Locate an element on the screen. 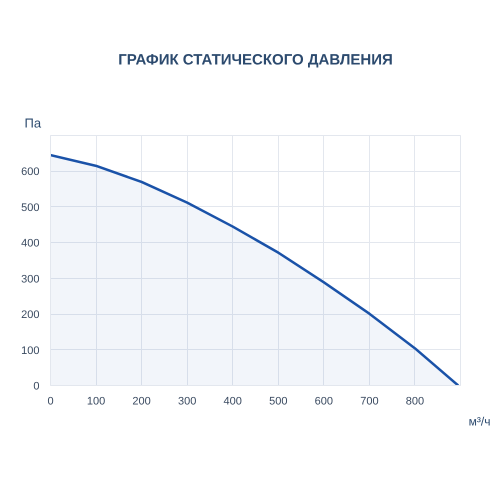 The height and width of the screenshot is (500, 500). y-tick-label: 600 is located at coordinates (30, 172).